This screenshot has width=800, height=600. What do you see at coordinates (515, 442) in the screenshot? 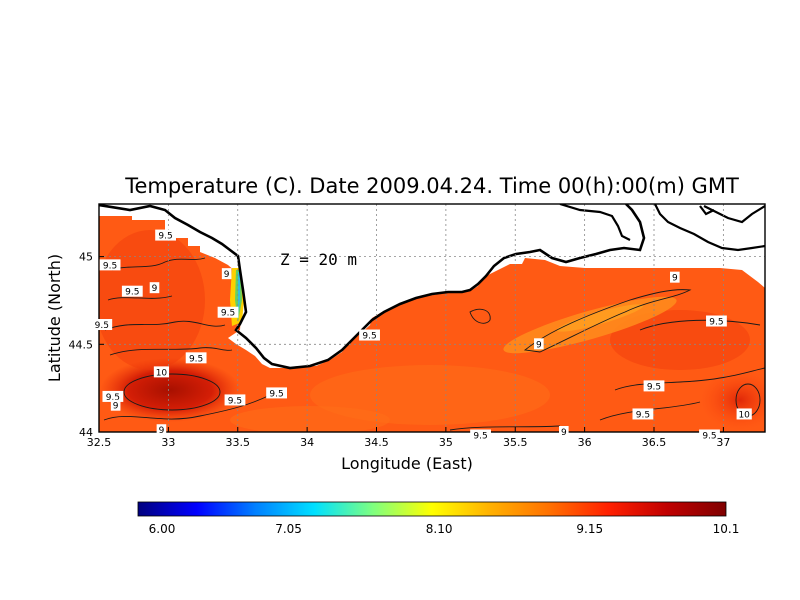
I see `x-tick-label: 35.5` at bounding box center [515, 442].